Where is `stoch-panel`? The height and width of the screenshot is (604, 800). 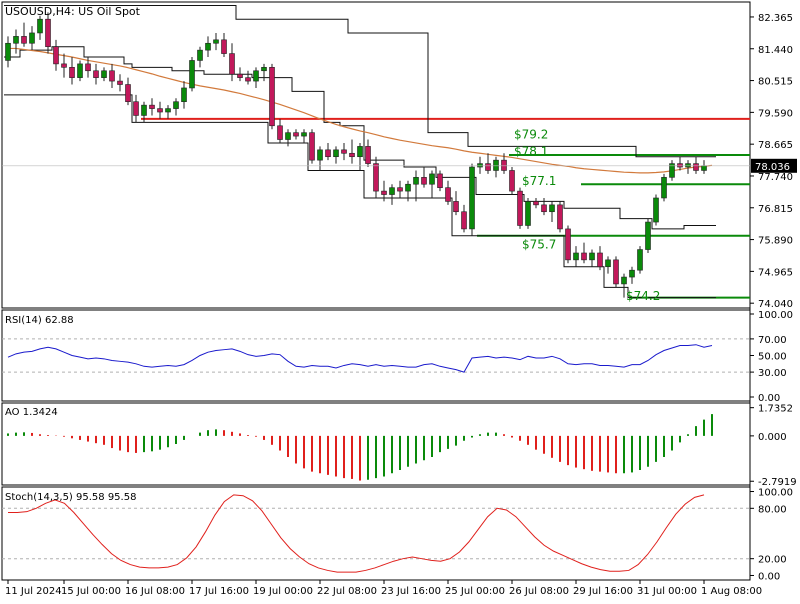
stoch-panel is located at coordinates (376, 533).